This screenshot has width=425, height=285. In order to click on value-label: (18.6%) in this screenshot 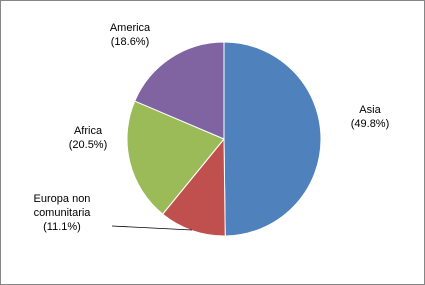, I will do `click(130, 42)`.